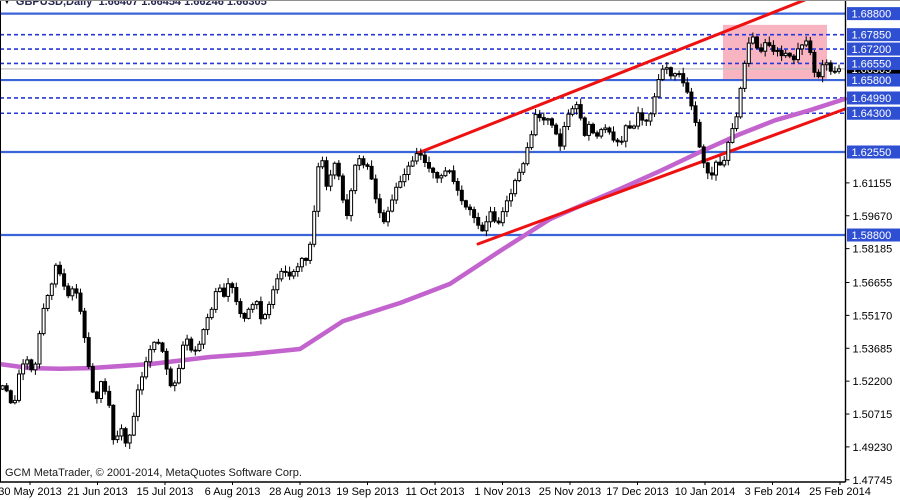 This screenshot has width=900, height=500. What do you see at coordinates (182, 4) in the screenshot?
I see `chart-title-quotes: 1.66407 1.66454 1.66246 1.66305` at bounding box center [182, 4].